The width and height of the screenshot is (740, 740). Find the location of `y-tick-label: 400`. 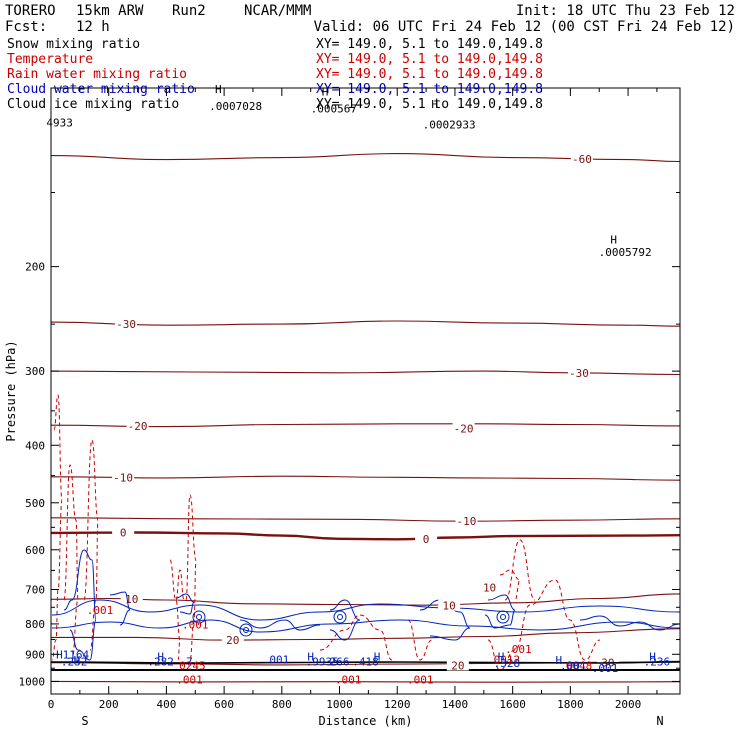

y-tick-label: 400 is located at coordinates (35, 445).